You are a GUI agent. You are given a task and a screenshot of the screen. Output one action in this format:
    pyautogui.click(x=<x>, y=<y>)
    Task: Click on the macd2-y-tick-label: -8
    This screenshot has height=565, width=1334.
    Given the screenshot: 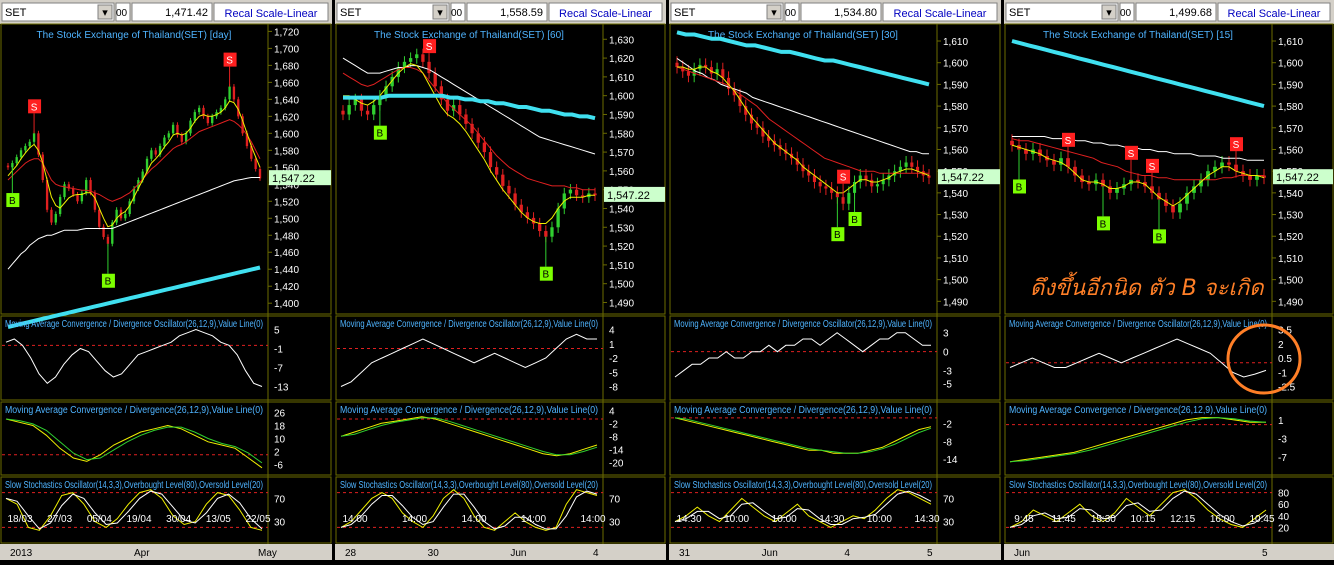 What is the action you would take?
    pyautogui.click(x=613, y=437)
    